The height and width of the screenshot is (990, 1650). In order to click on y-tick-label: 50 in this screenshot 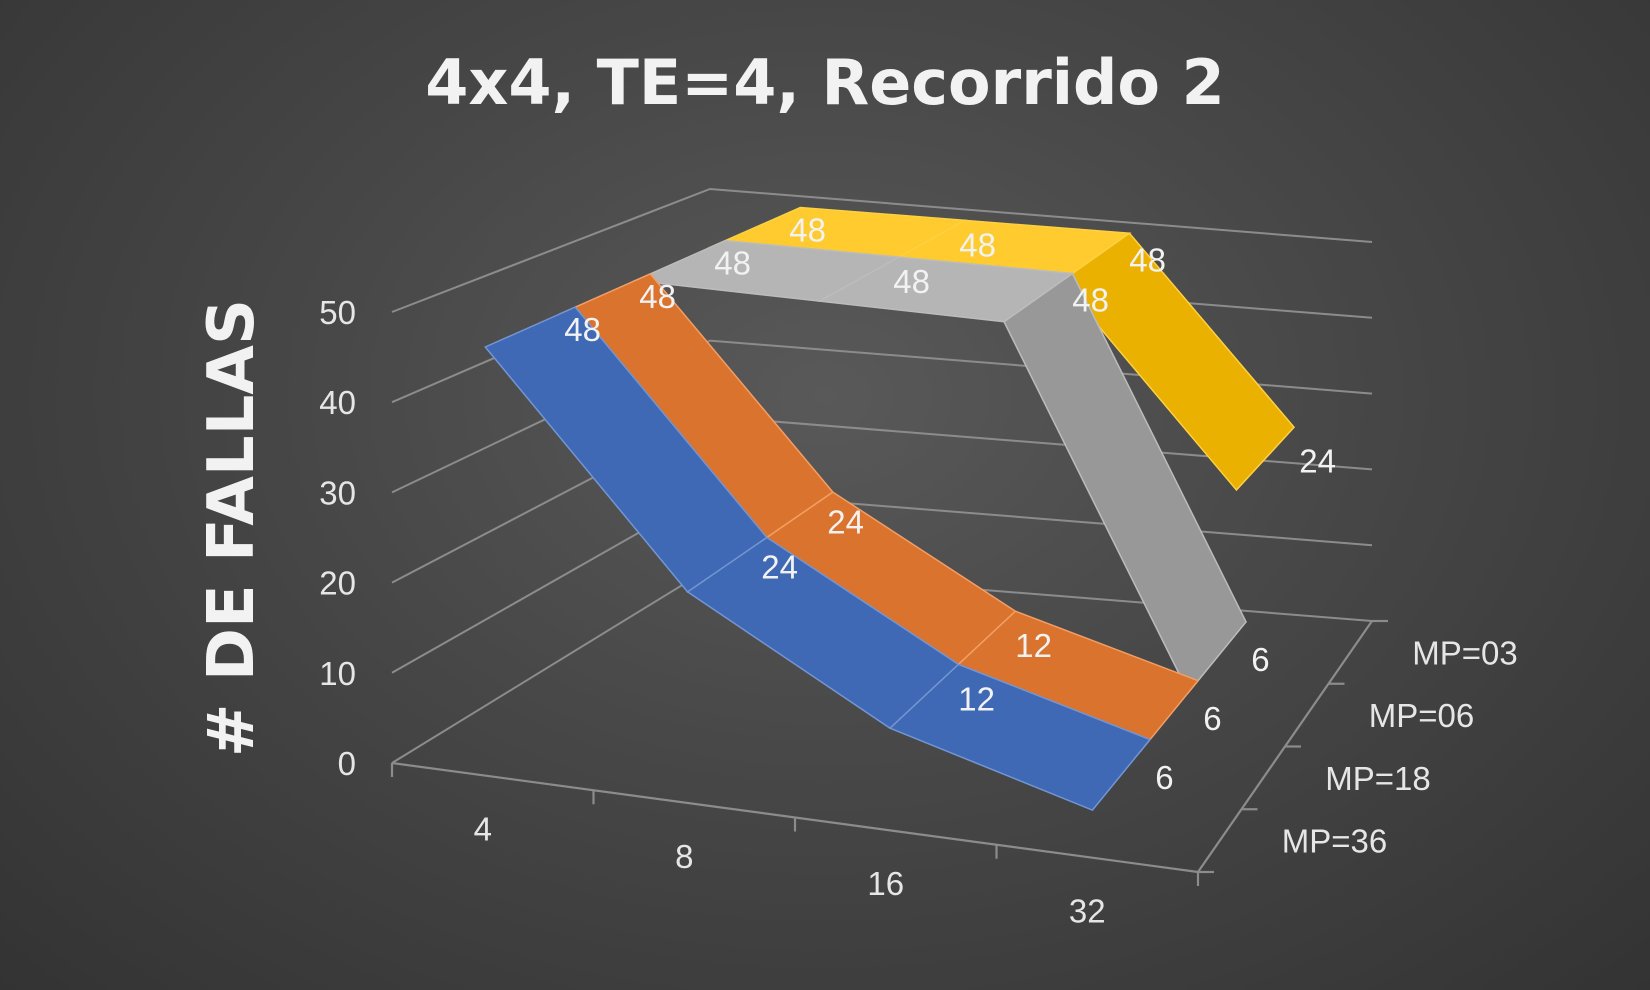, I will do `click(337, 312)`.